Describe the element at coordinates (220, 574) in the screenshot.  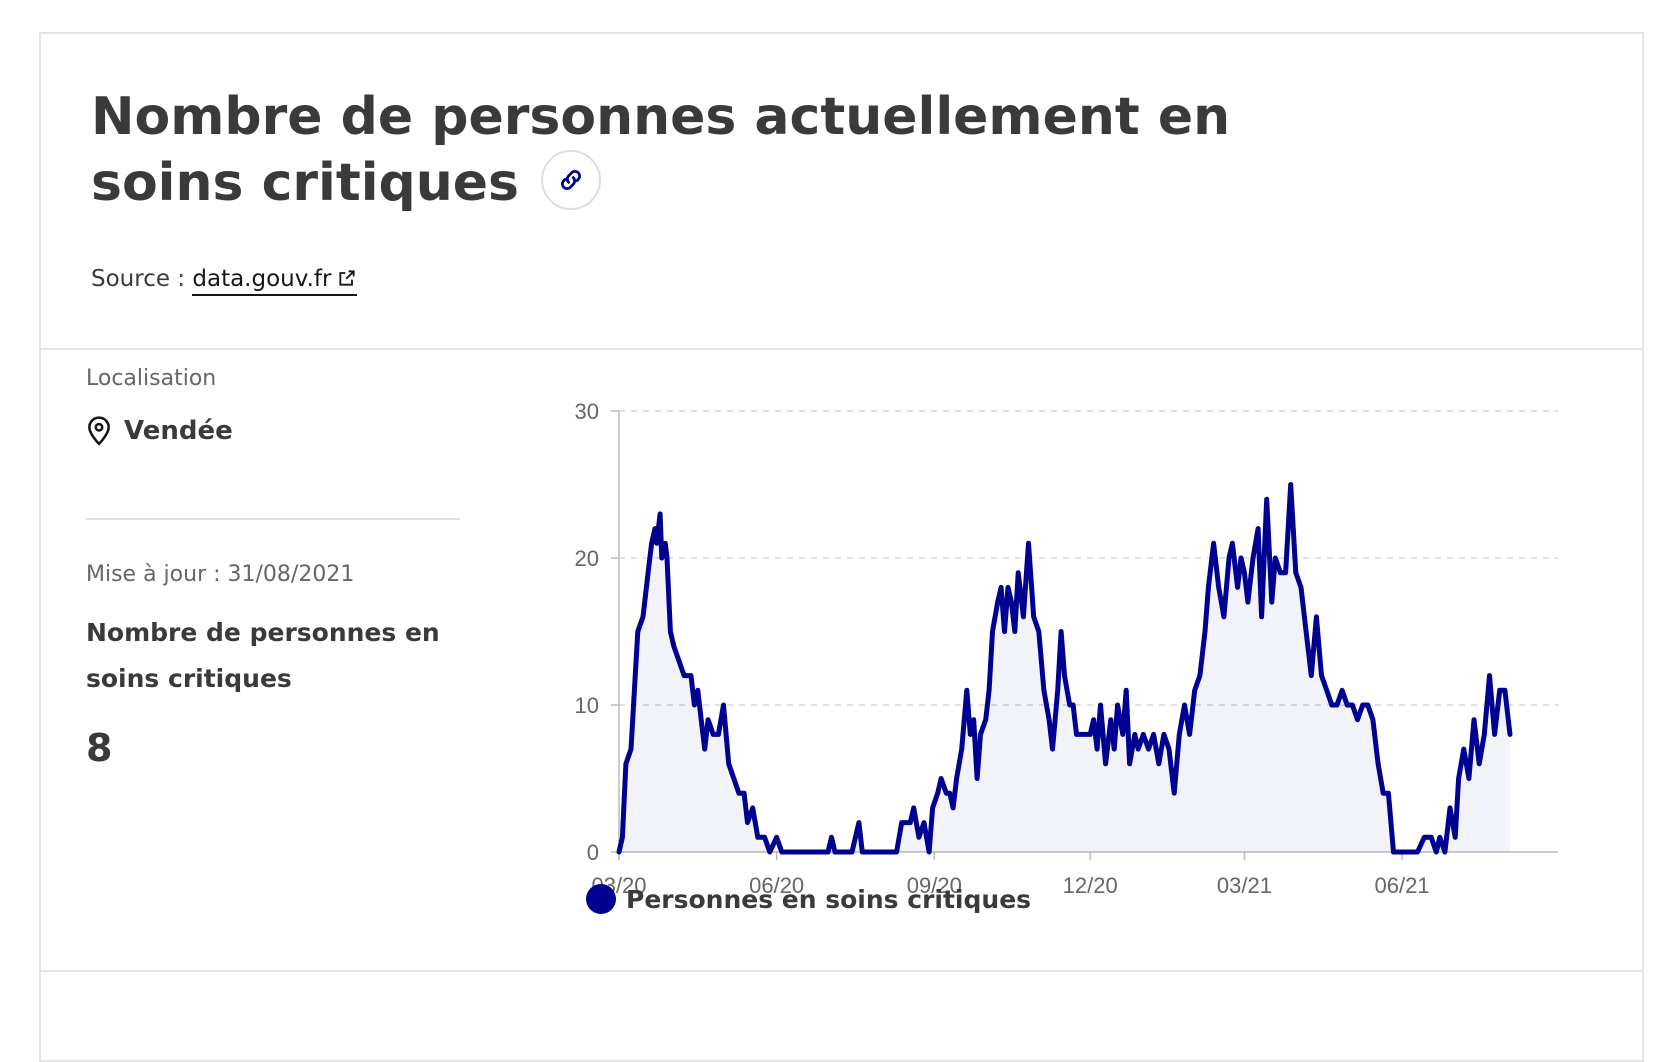
I see `update-date: Mise à jour : 31/08/2021` at that location.